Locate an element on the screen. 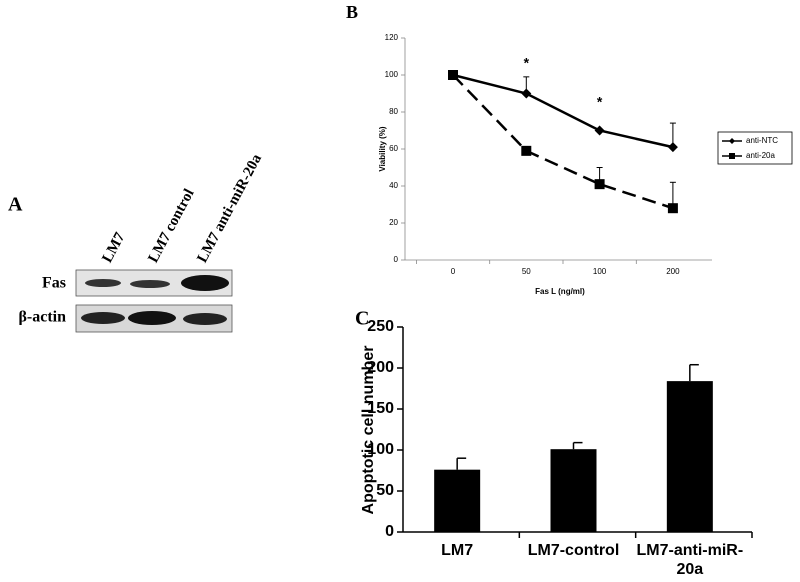 The width and height of the screenshot is (800, 582). y-tick-label: 20 is located at coordinates (393, 222).